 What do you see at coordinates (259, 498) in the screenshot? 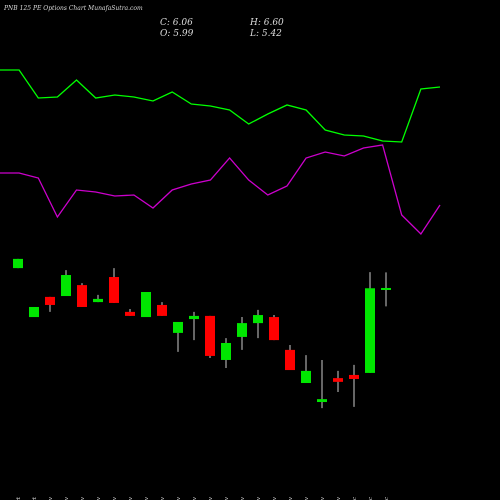
I see `x-tick-label: 22 Nov` at bounding box center [259, 498].